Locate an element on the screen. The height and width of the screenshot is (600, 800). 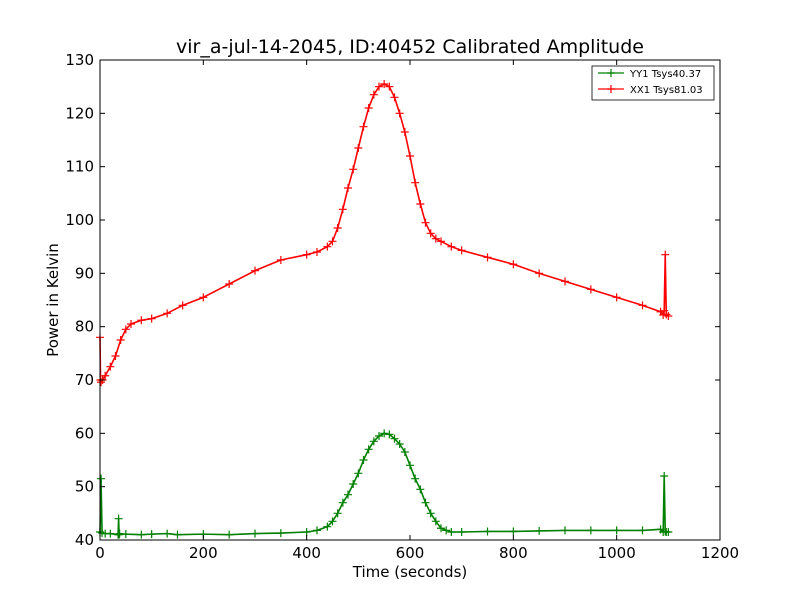
y-tick-label: 110 is located at coordinates (79, 167).